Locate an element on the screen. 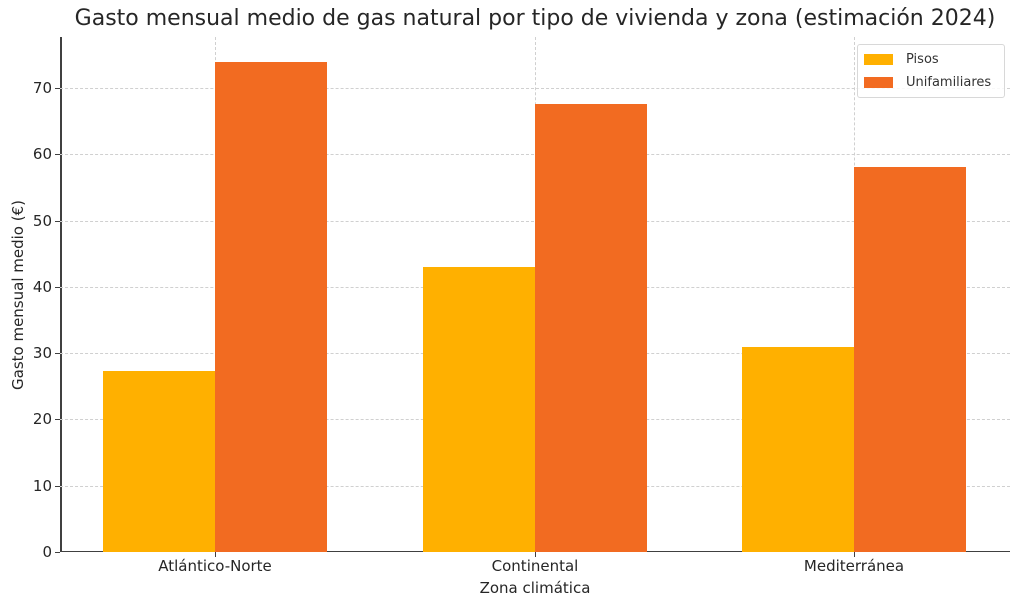 The width and height of the screenshot is (1024, 608). legend-label: Pisos is located at coordinates (922, 59).